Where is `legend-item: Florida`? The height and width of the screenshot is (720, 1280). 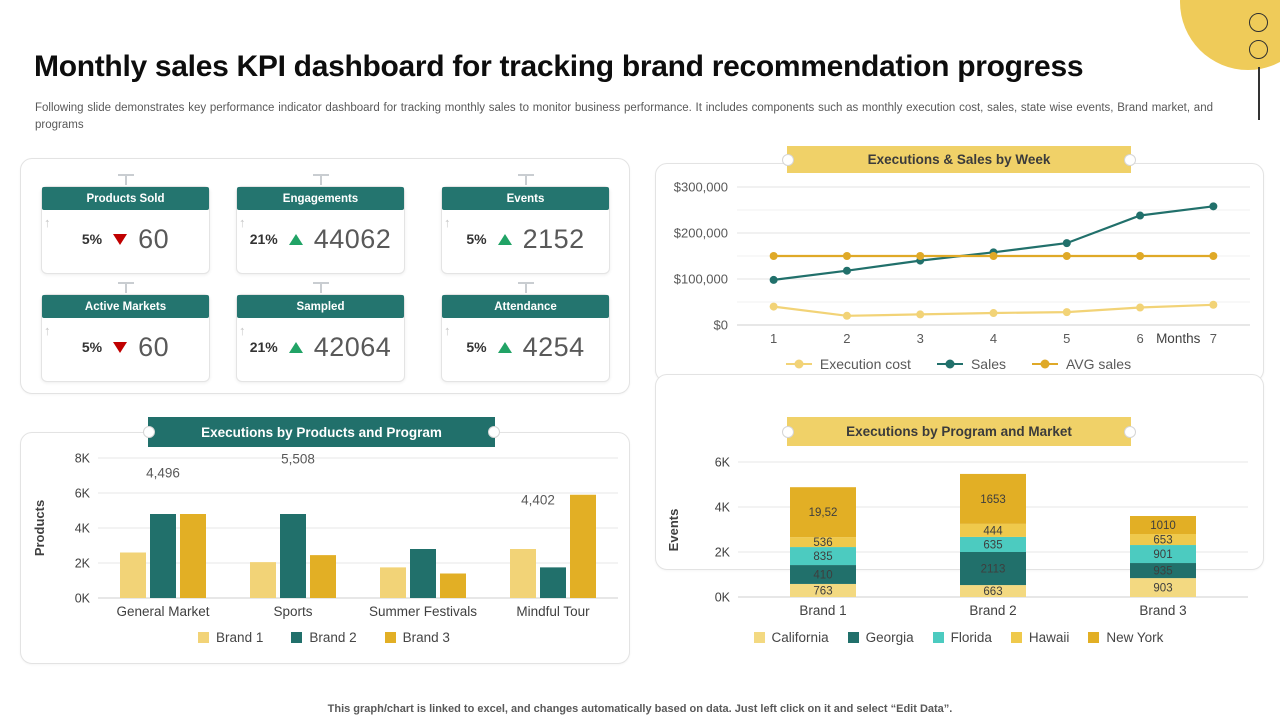
legend-item: Florida is located at coordinates (962, 637).